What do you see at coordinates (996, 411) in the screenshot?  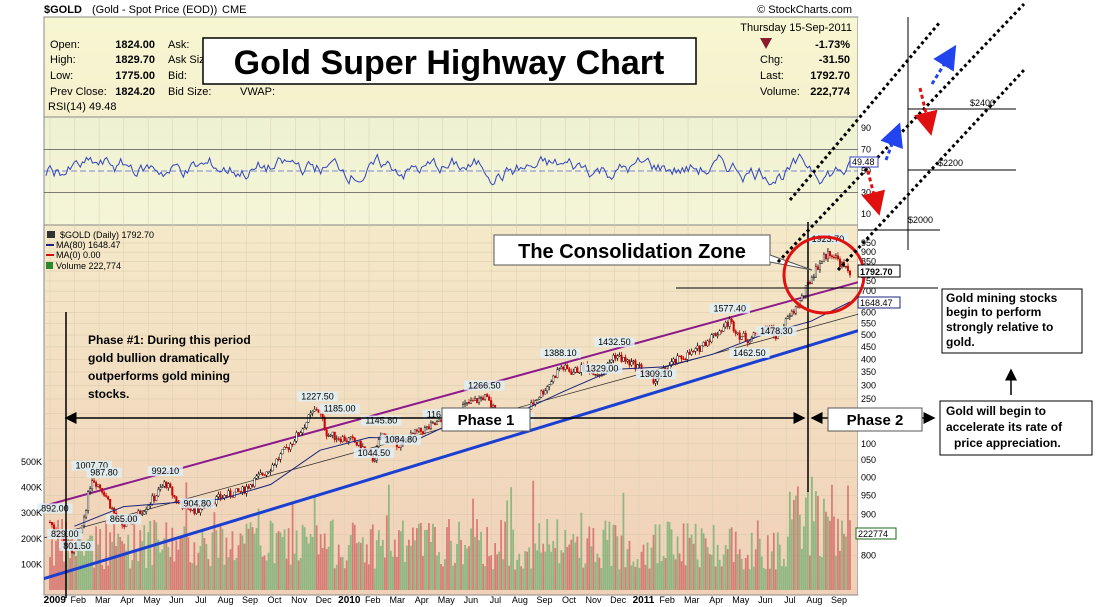 I see `accel-note-line1: Gold will begin to` at bounding box center [996, 411].